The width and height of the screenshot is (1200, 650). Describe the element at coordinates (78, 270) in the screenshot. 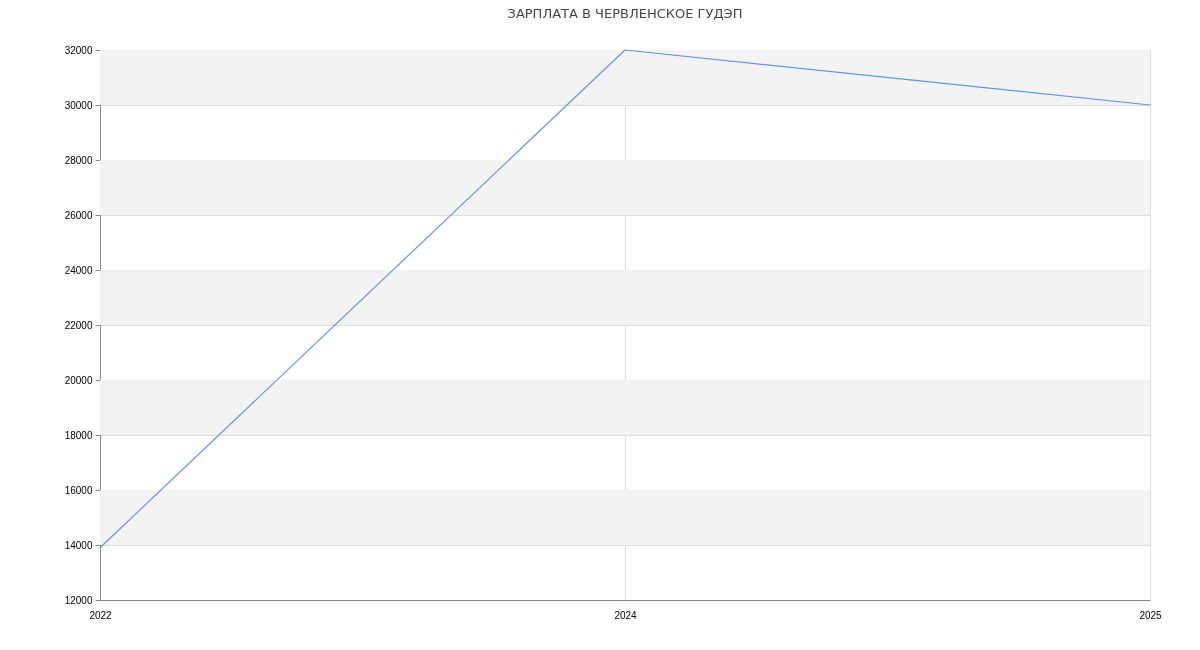

I see `y-tick-label: 24000` at that location.